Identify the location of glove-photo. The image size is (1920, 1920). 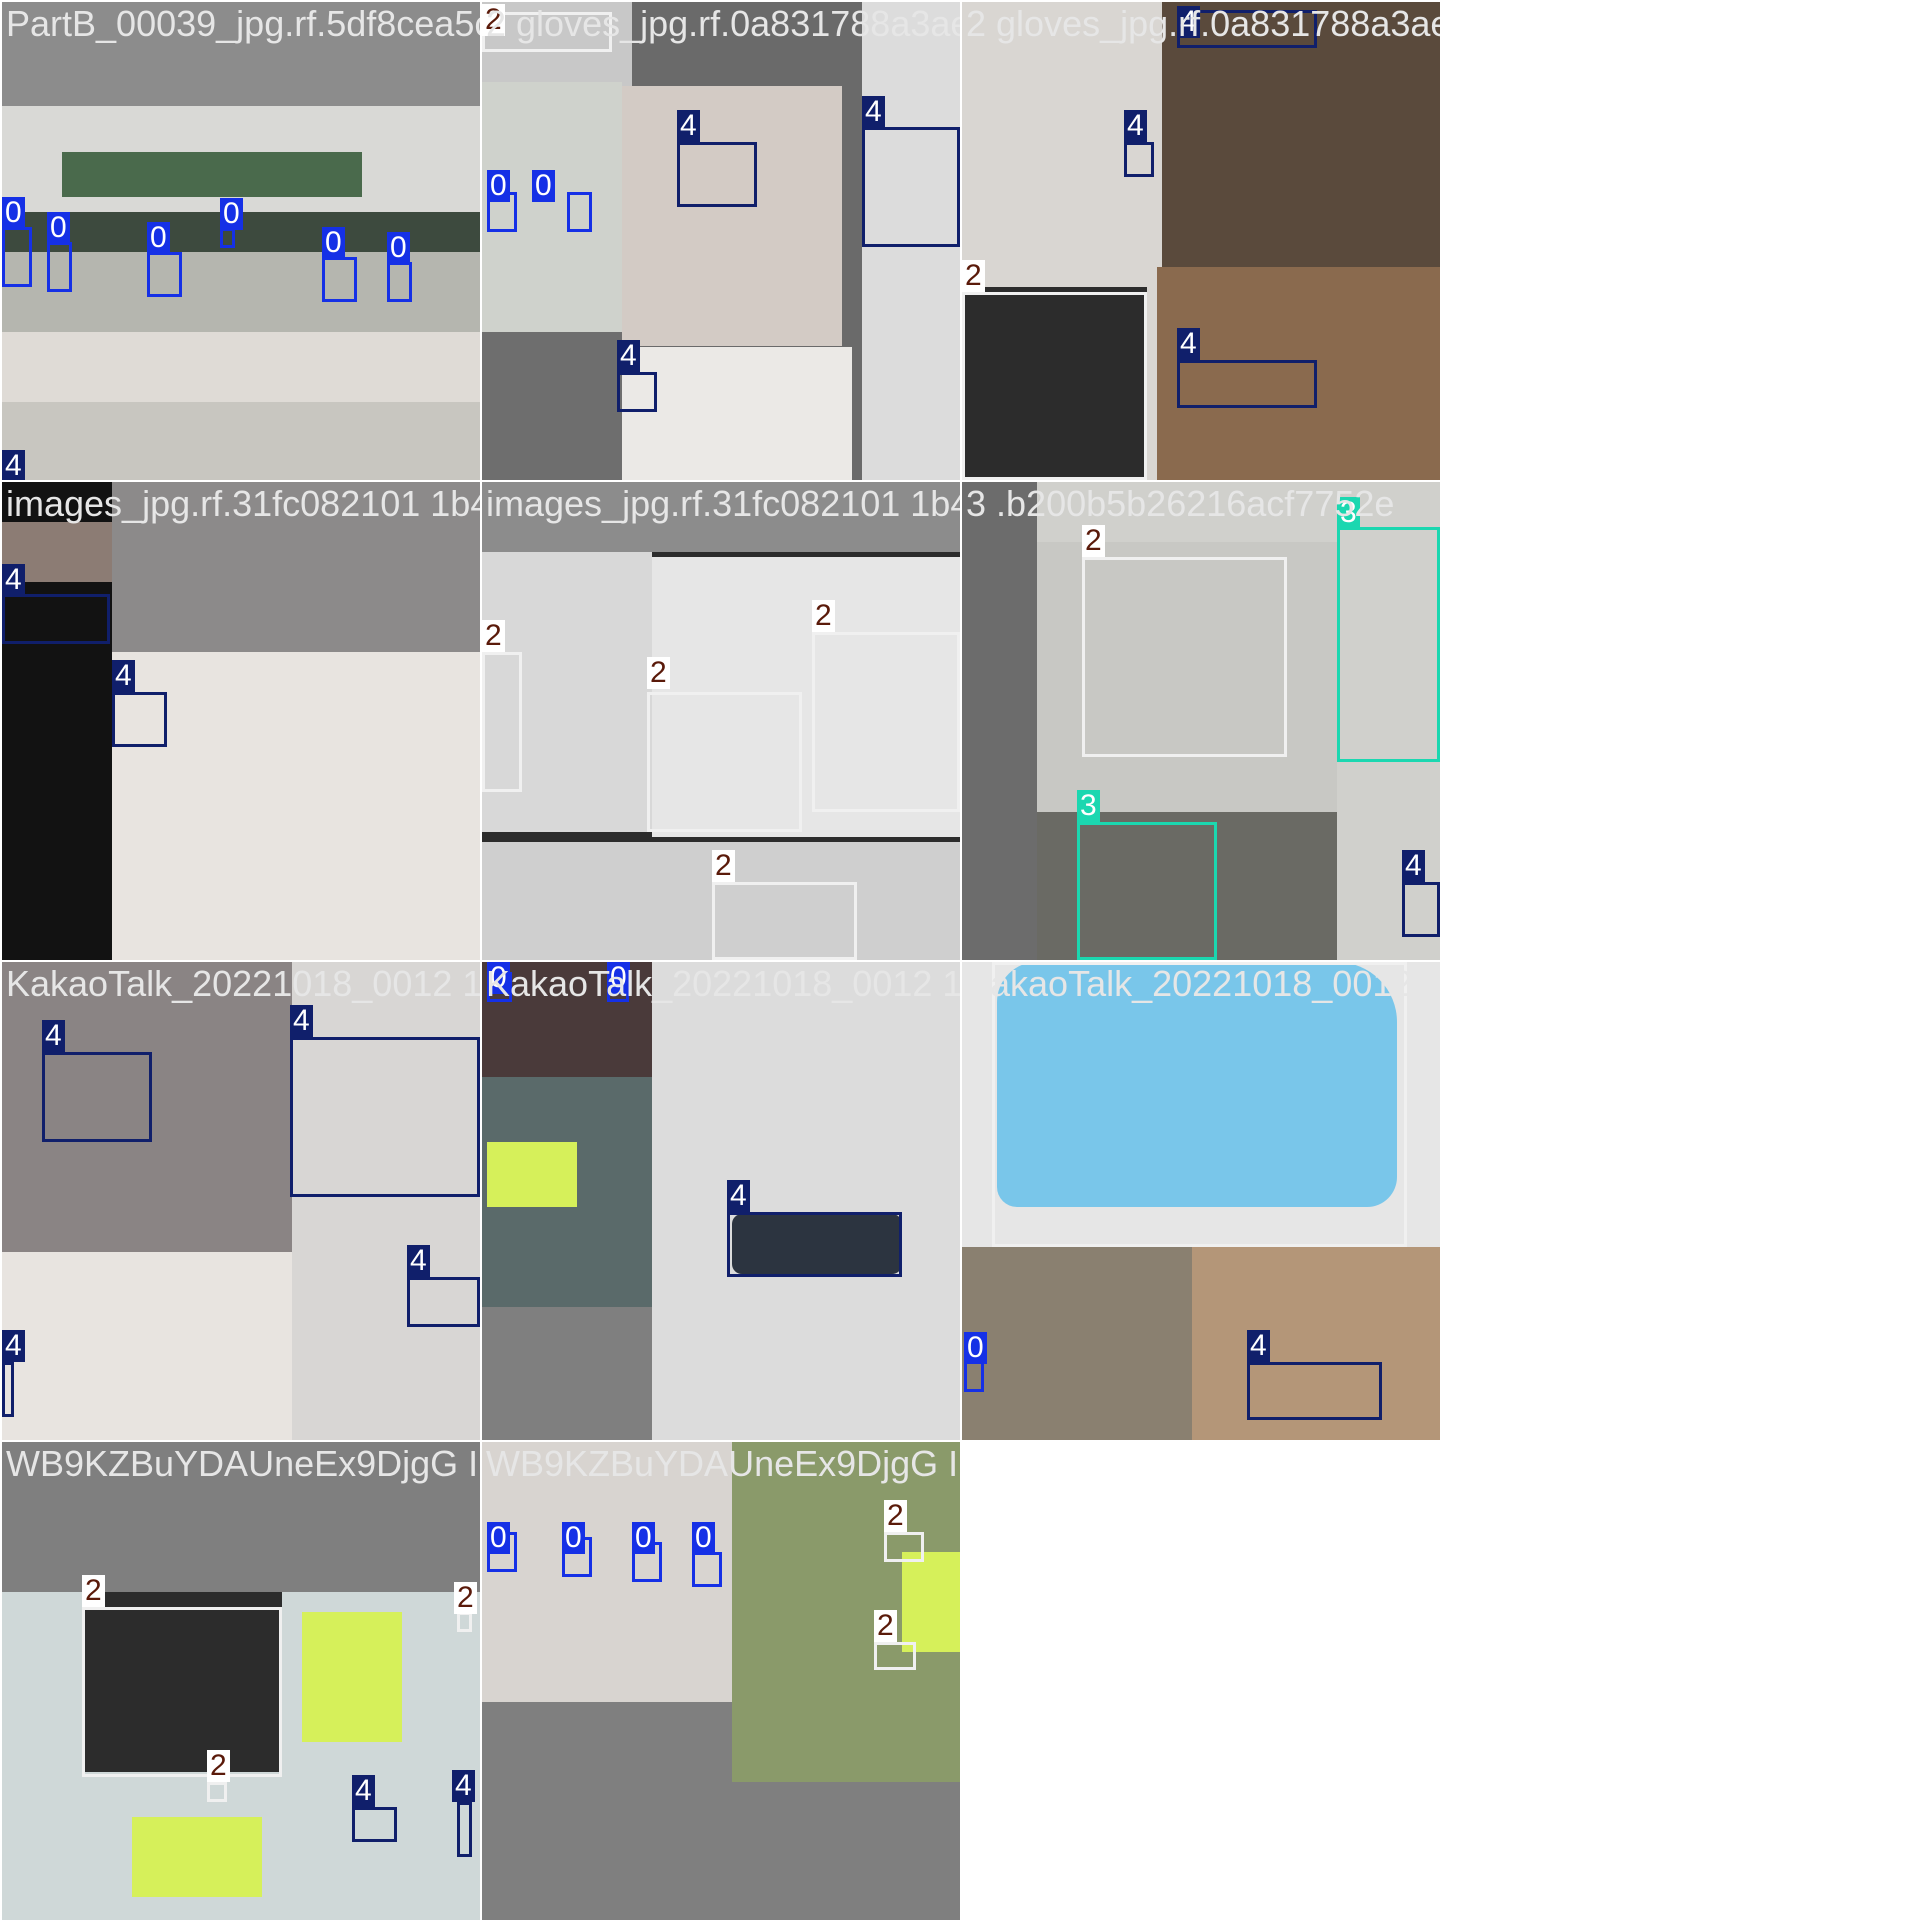
(1187, 677).